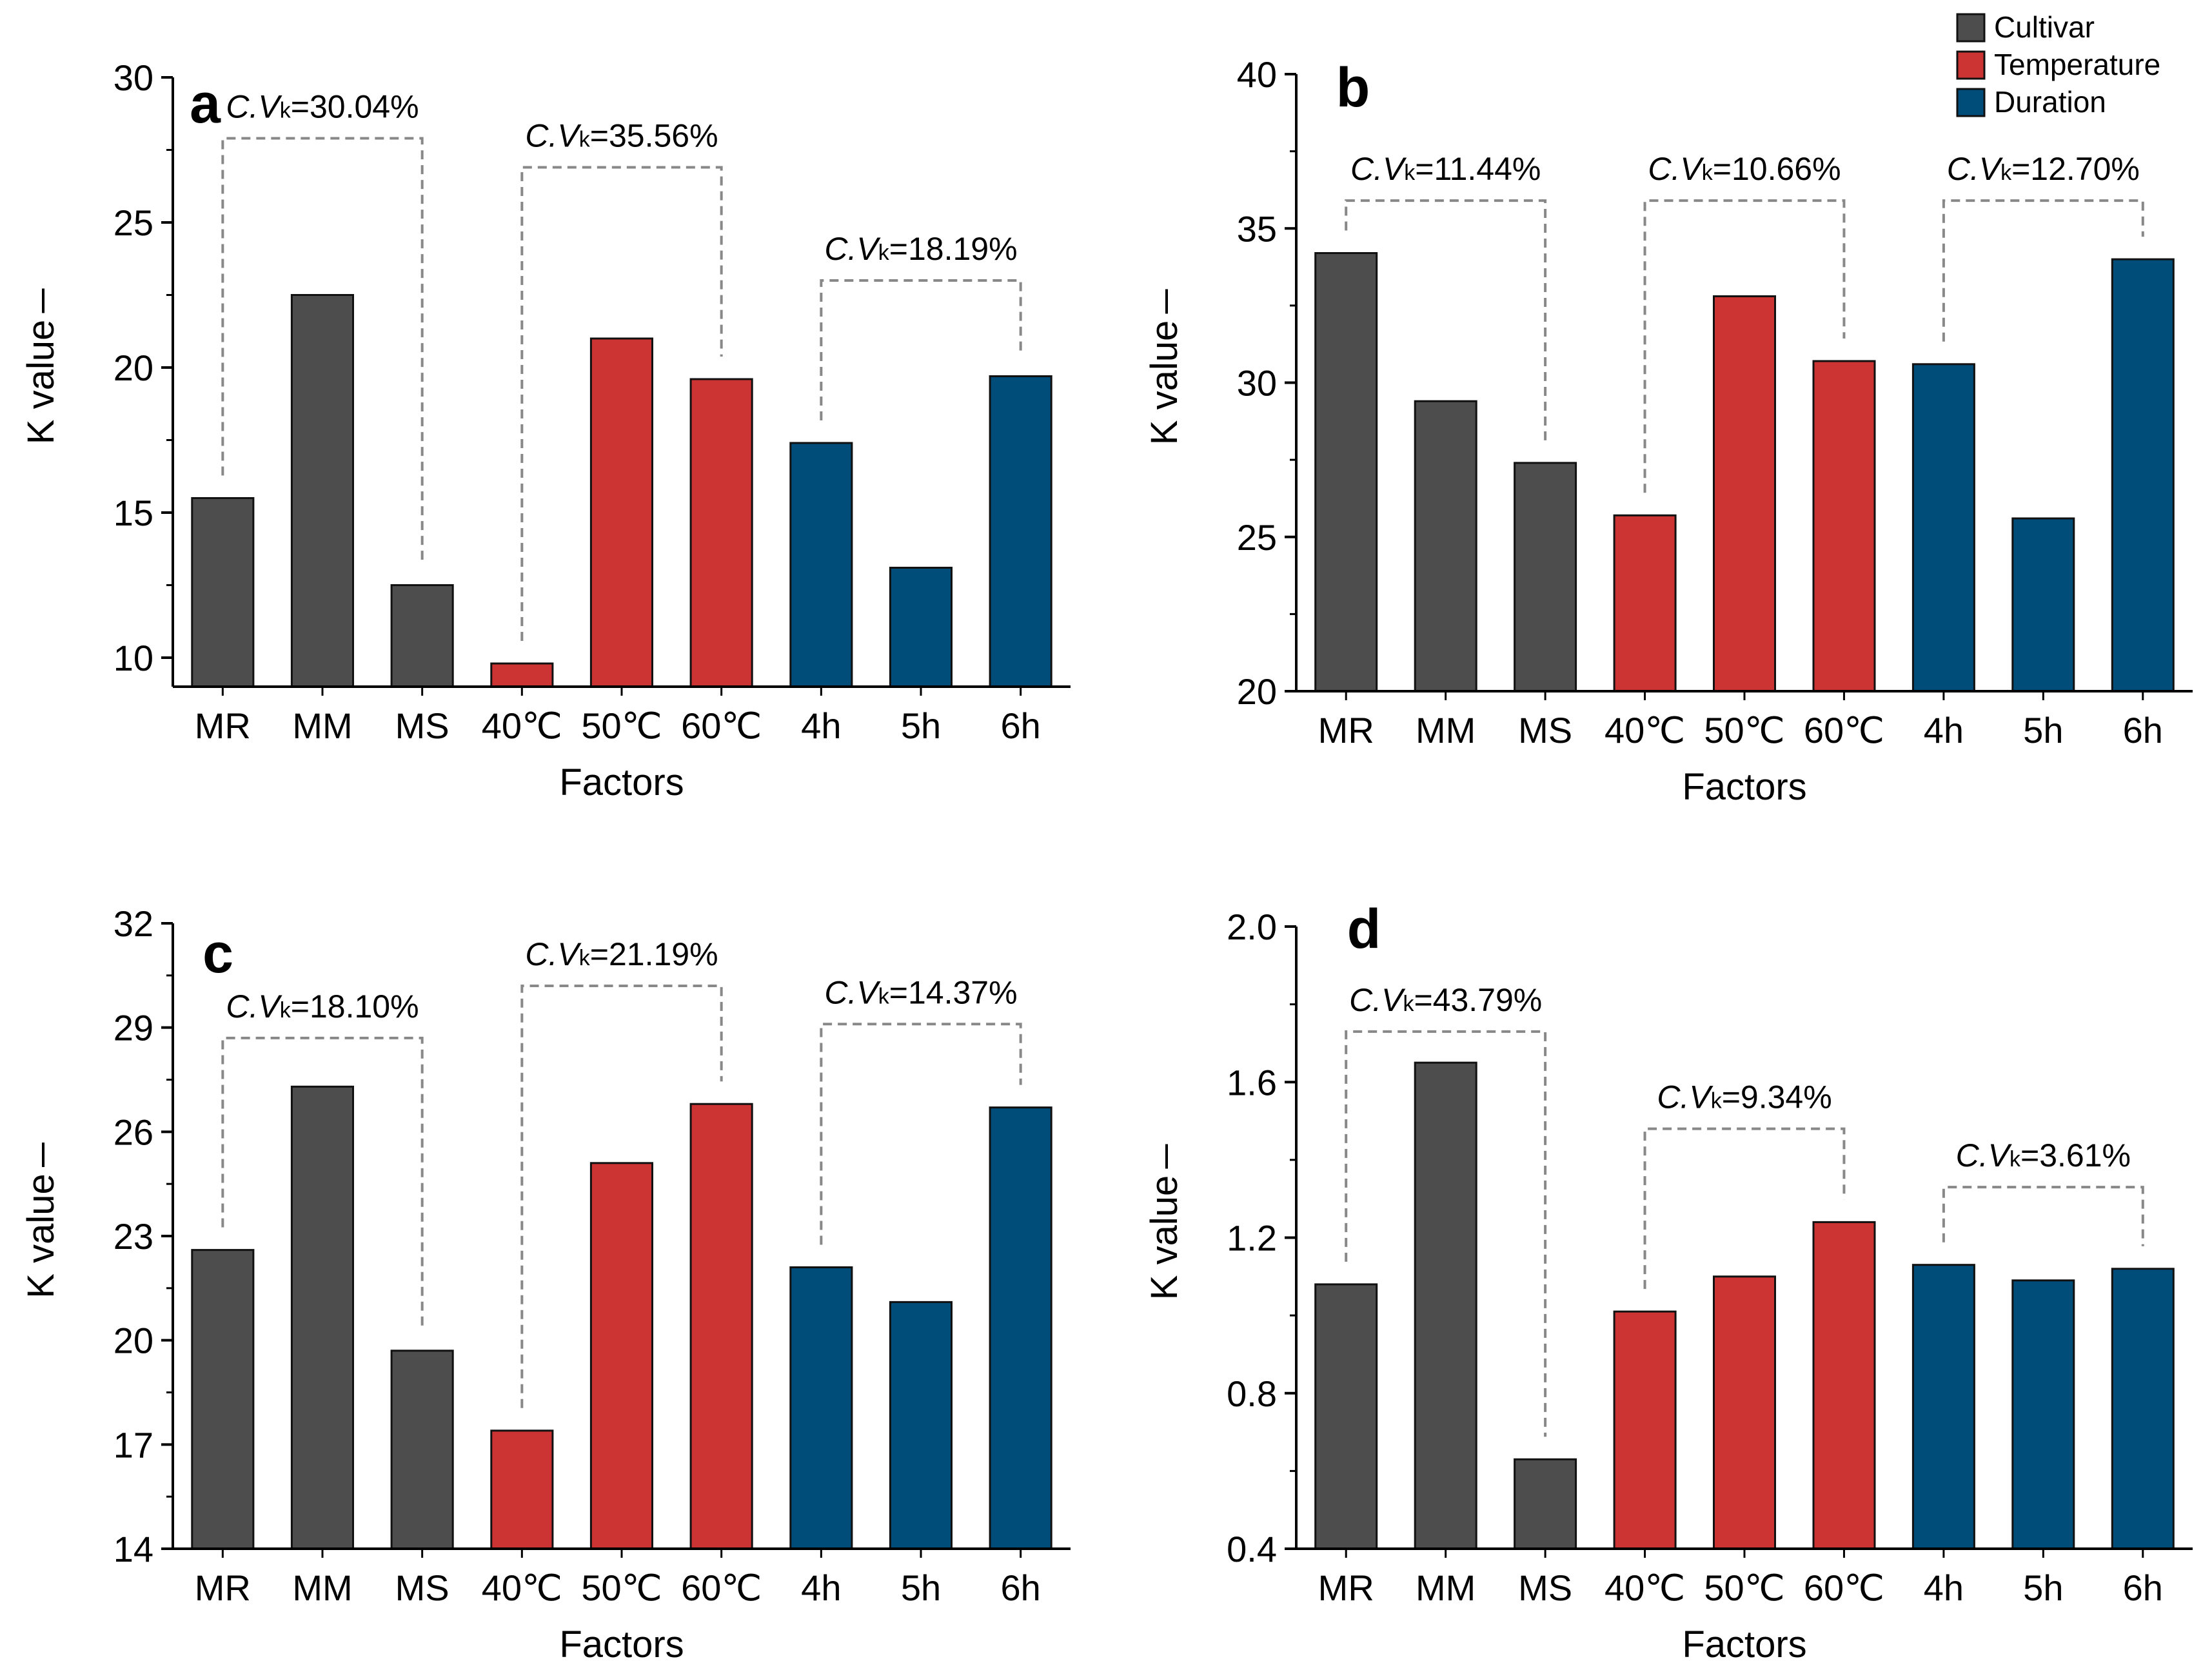 Image resolution: width=2212 pixels, height=1679 pixels. What do you see at coordinates (1164, 1237) in the screenshot?
I see `y-axis-title: K value` at bounding box center [1164, 1237].